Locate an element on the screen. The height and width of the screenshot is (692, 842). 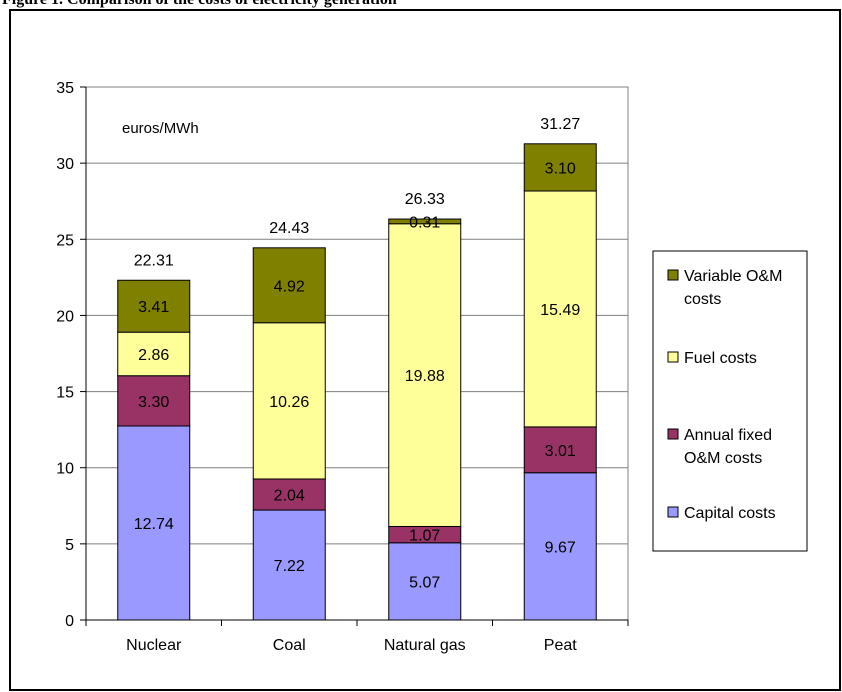
total-value-label: 24.43 is located at coordinates (289, 228).